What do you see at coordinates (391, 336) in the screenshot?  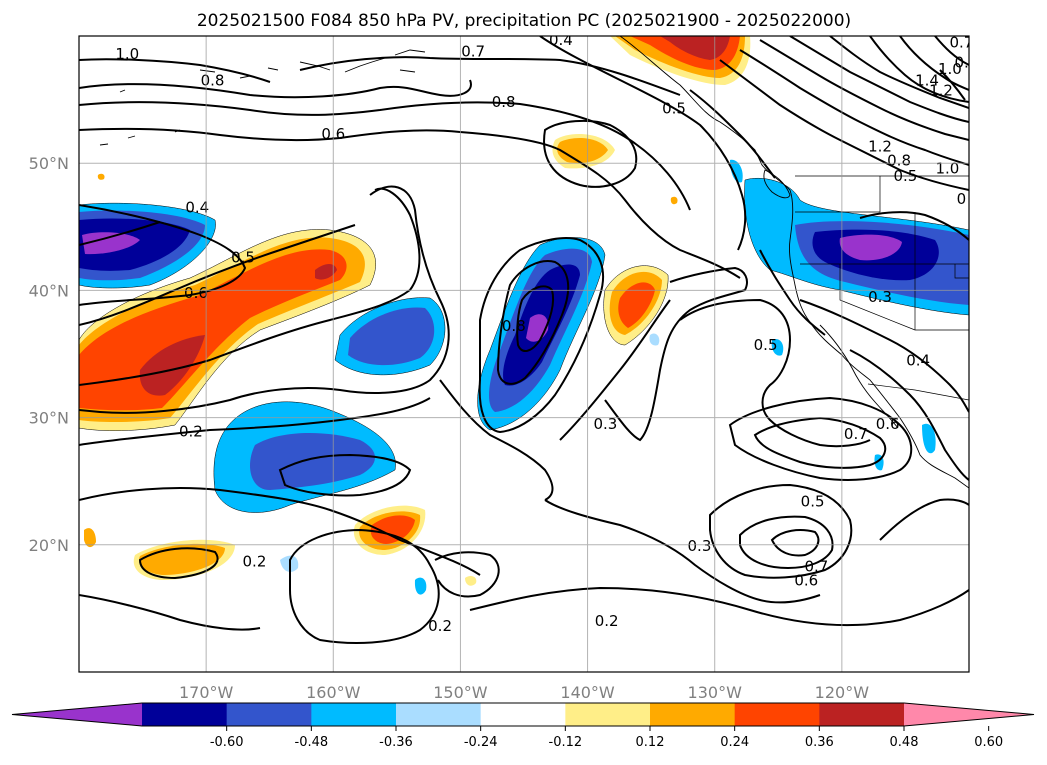 I see `shade-negative-central-core` at bounding box center [391, 336].